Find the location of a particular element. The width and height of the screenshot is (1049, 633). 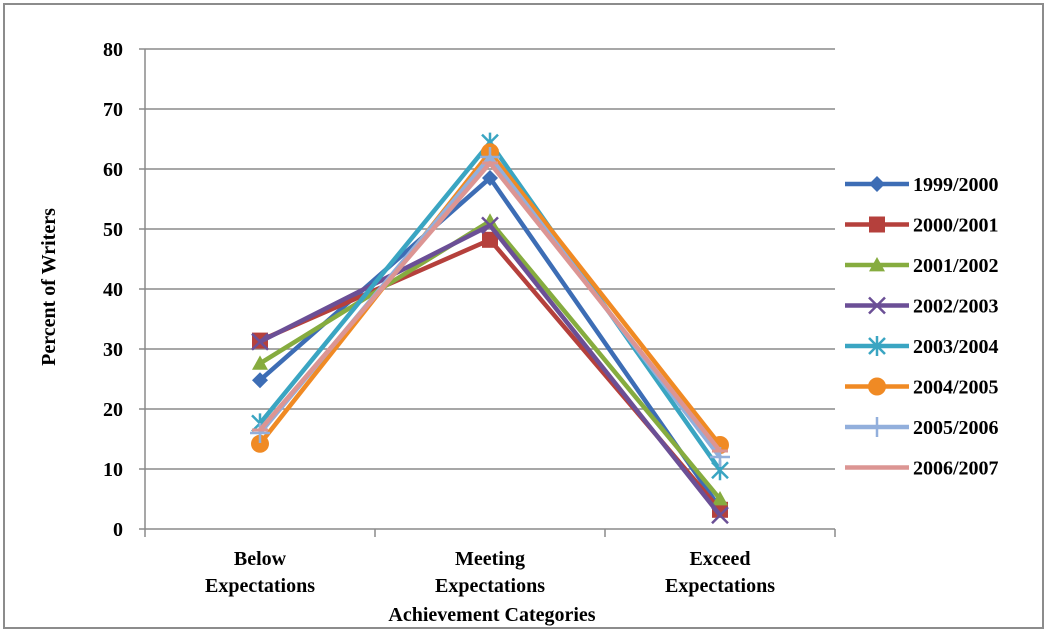

legend-label: 2002/2003 is located at coordinates (956, 307).